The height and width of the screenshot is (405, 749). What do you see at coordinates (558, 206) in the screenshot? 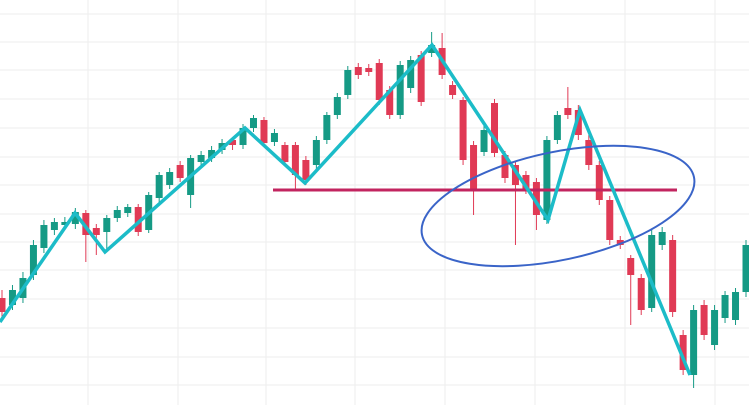
I see `highlight-ellipse` at bounding box center [558, 206].